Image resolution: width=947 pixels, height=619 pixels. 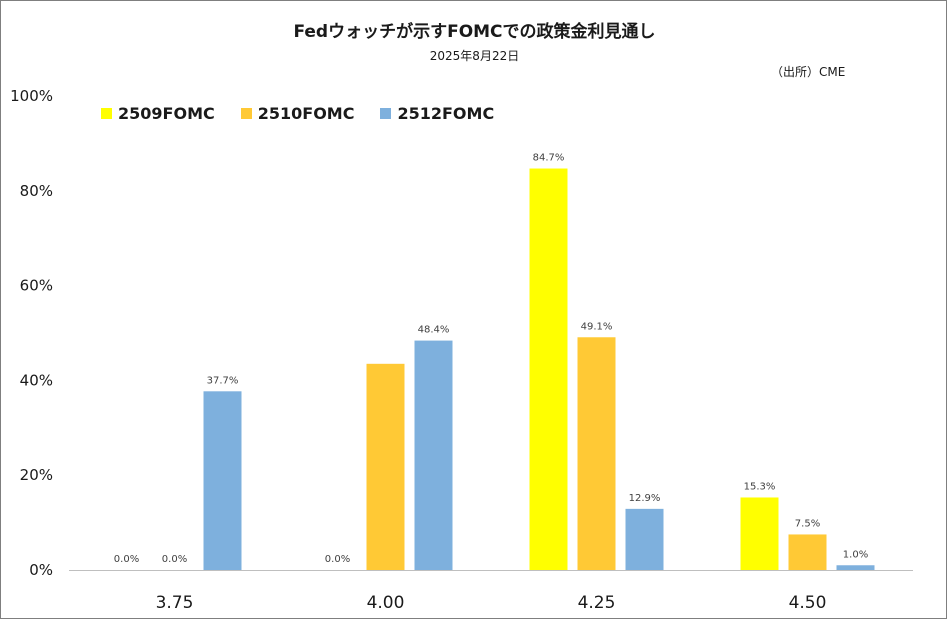 I want to click on data-label: 84.7%, so click(x=549, y=158).